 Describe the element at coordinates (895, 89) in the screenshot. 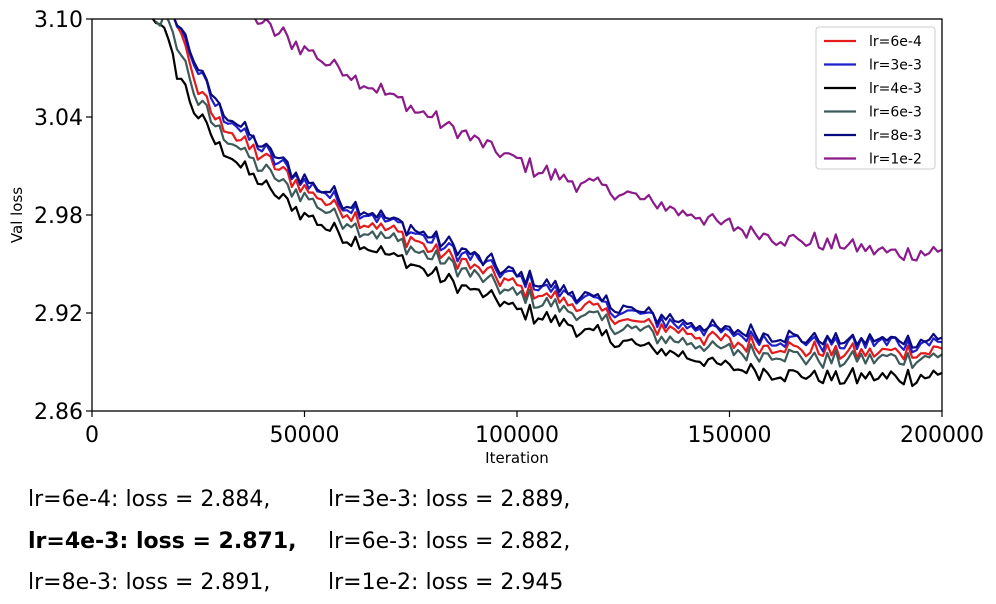

I see `legend-label-lr=4e-3: lr=4e-3` at that location.